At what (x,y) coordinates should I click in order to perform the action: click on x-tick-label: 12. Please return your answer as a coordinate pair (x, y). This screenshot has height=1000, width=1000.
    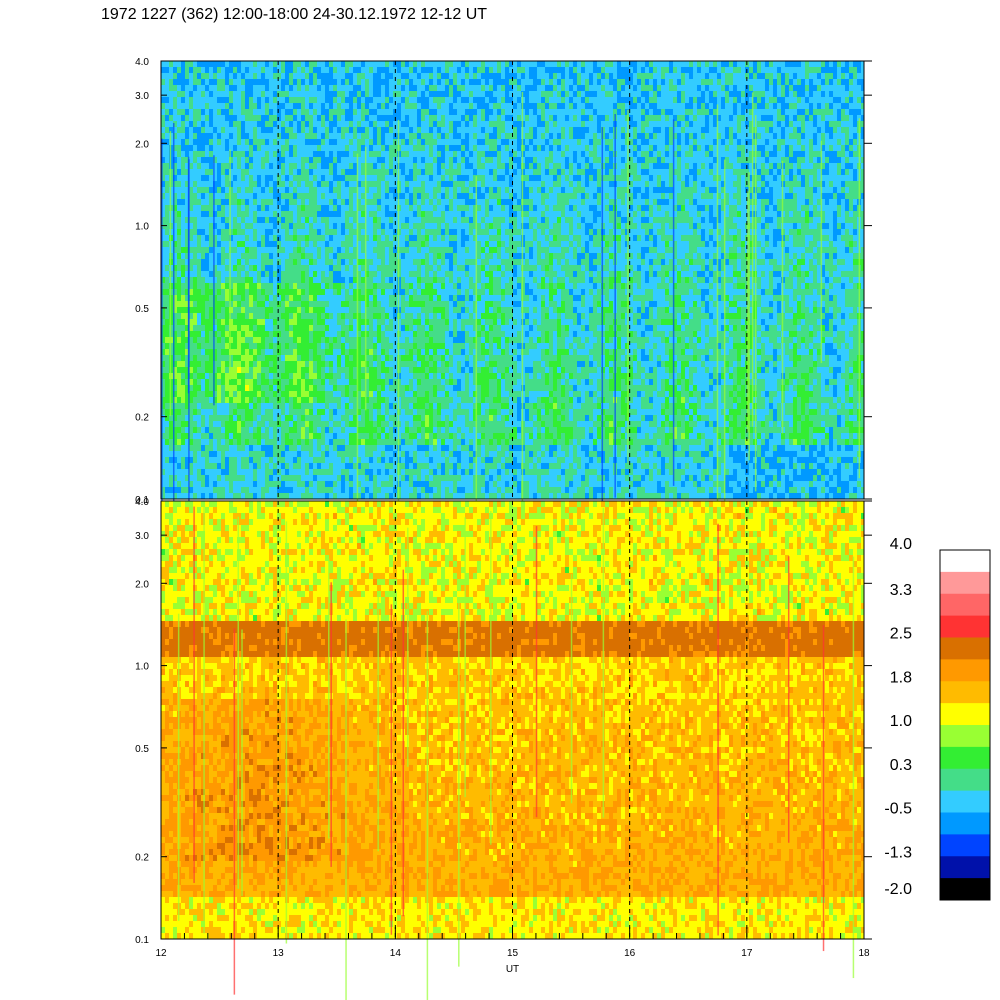
    Looking at the image, I should click on (161, 953).